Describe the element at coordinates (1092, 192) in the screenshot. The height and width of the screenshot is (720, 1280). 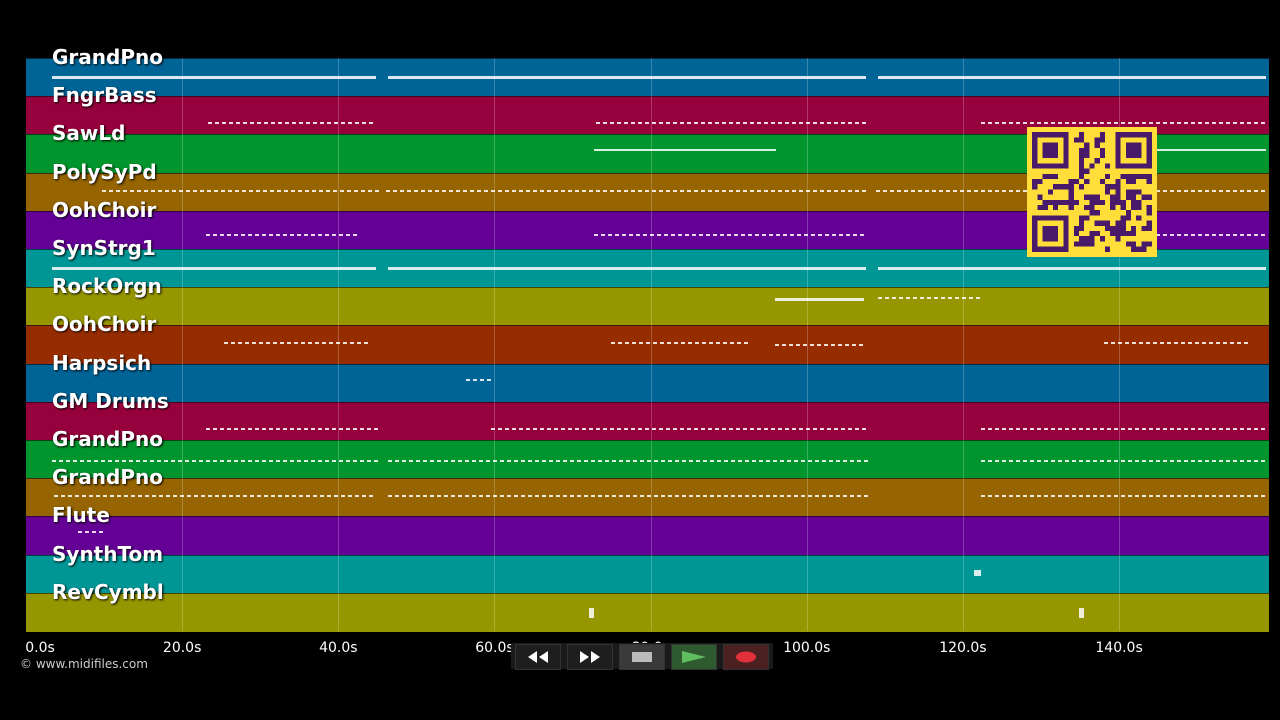
I see `qr-code` at that location.